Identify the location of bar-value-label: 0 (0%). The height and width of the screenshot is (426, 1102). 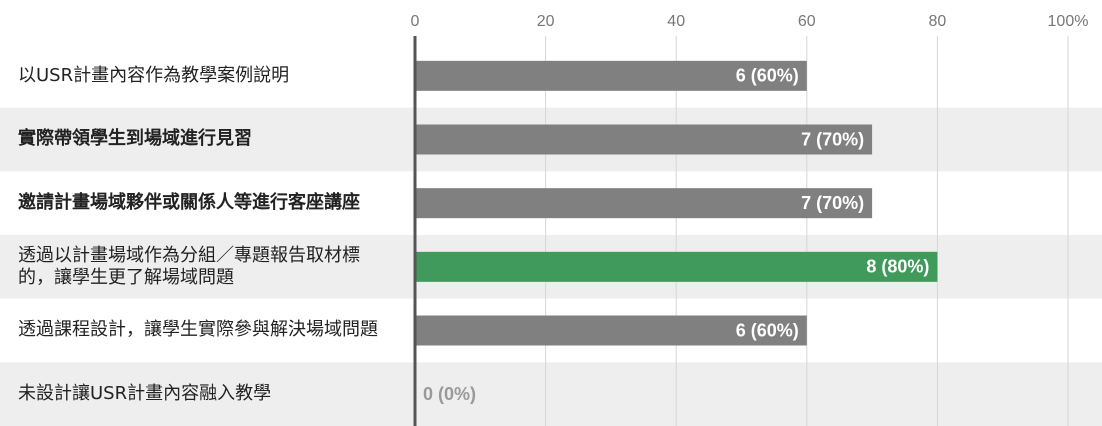
(449, 394).